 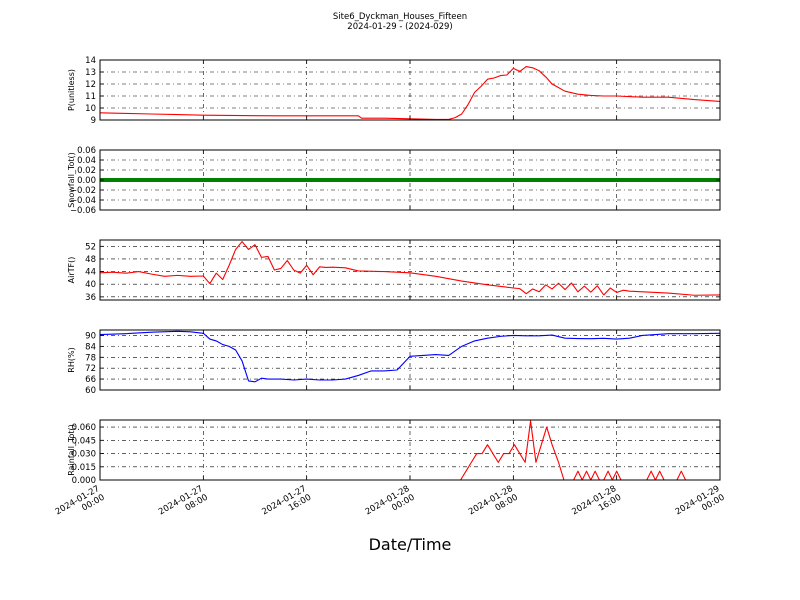 I want to click on pressure-ytick-label: 14, so click(x=90, y=61).